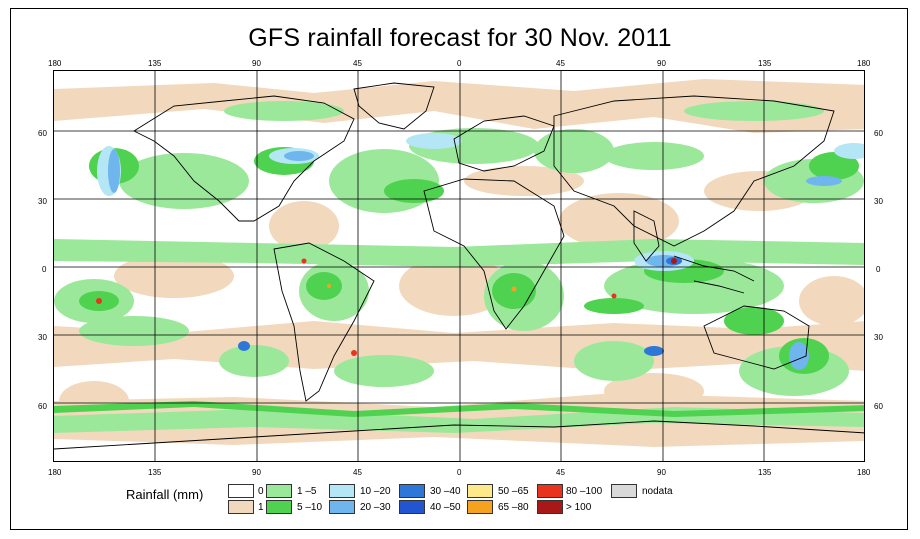 Image resolution: width=920 pixels, height=539 pixels. Describe the element at coordinates (459, 63) in the screenshot. I see `top-tick: 0` at that location.